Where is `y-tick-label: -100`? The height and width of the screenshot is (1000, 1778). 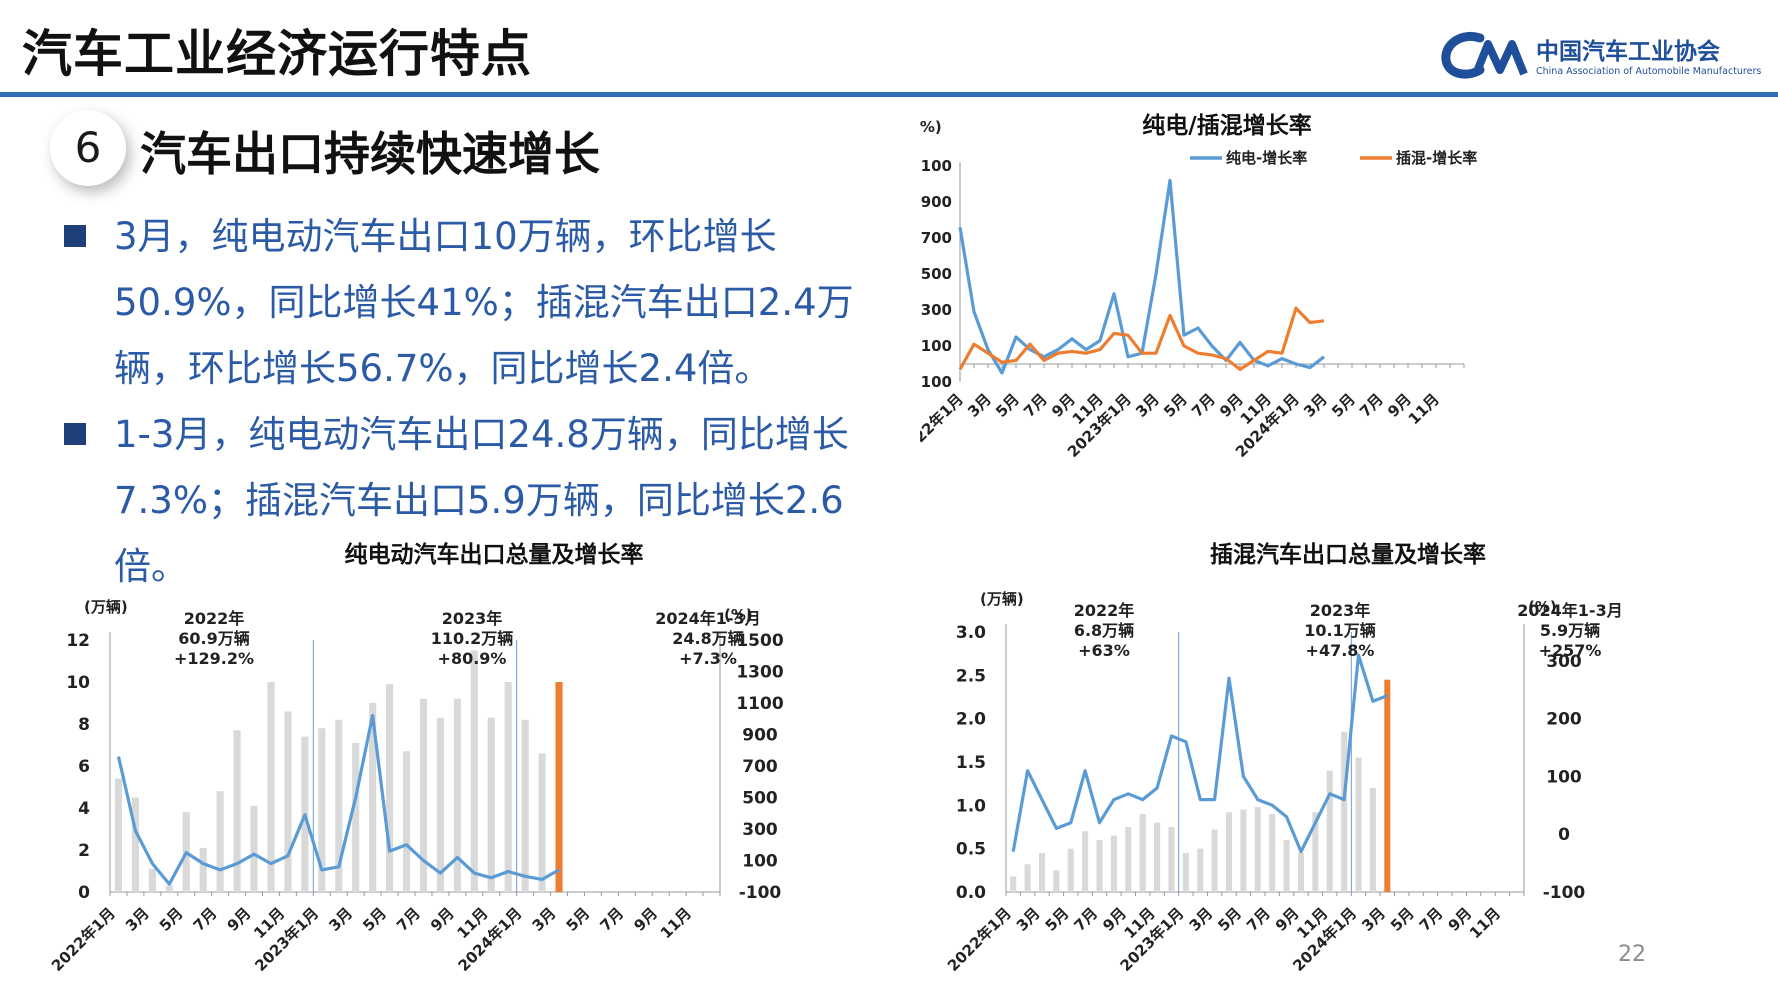 y-tick-label: -100 is located at coordinates (936, 382).